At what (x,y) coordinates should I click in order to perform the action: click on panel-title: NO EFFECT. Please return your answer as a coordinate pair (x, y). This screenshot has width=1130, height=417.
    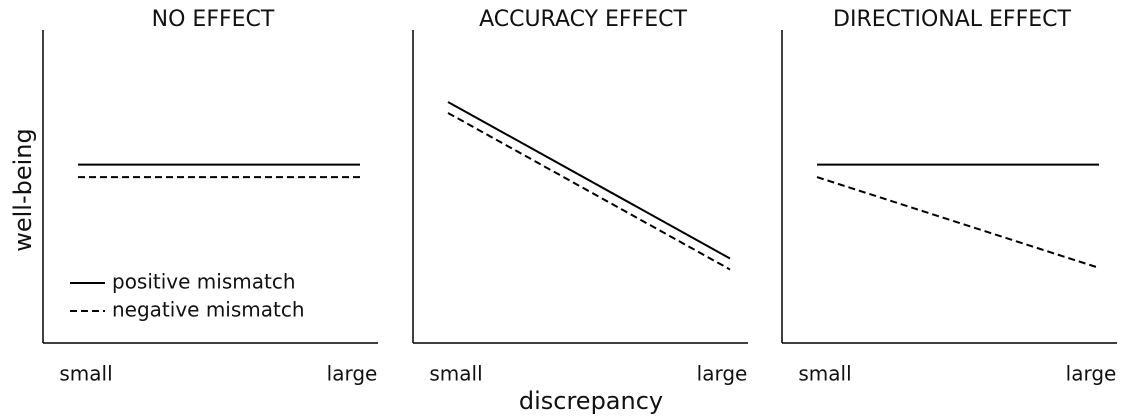
    Looking at the image, I should click on (213, 19).